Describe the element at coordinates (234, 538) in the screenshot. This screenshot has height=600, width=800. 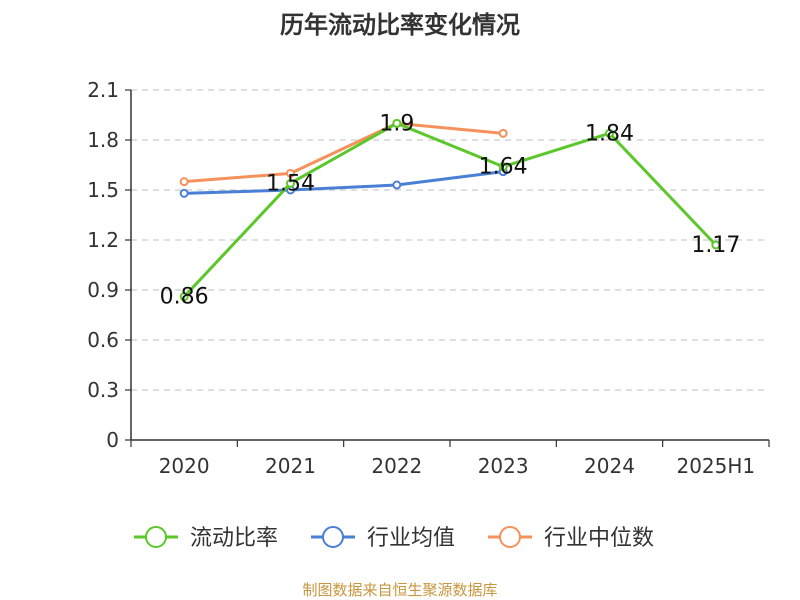
I see `legend-label: 流动比率` at that location.